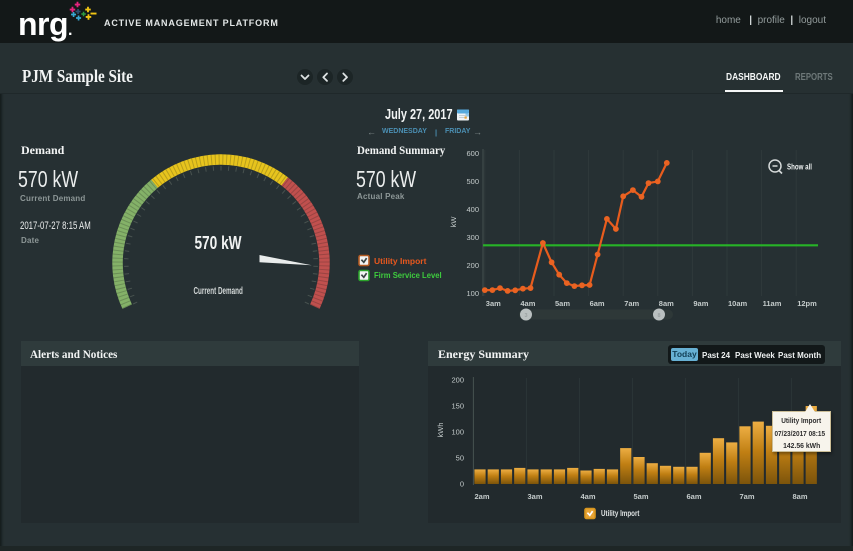 The height and width of the screenshot is (551, 853). Describe the element at coordinates (772, 303) in the screenshot. I see `svg-text: 11am` at that location.